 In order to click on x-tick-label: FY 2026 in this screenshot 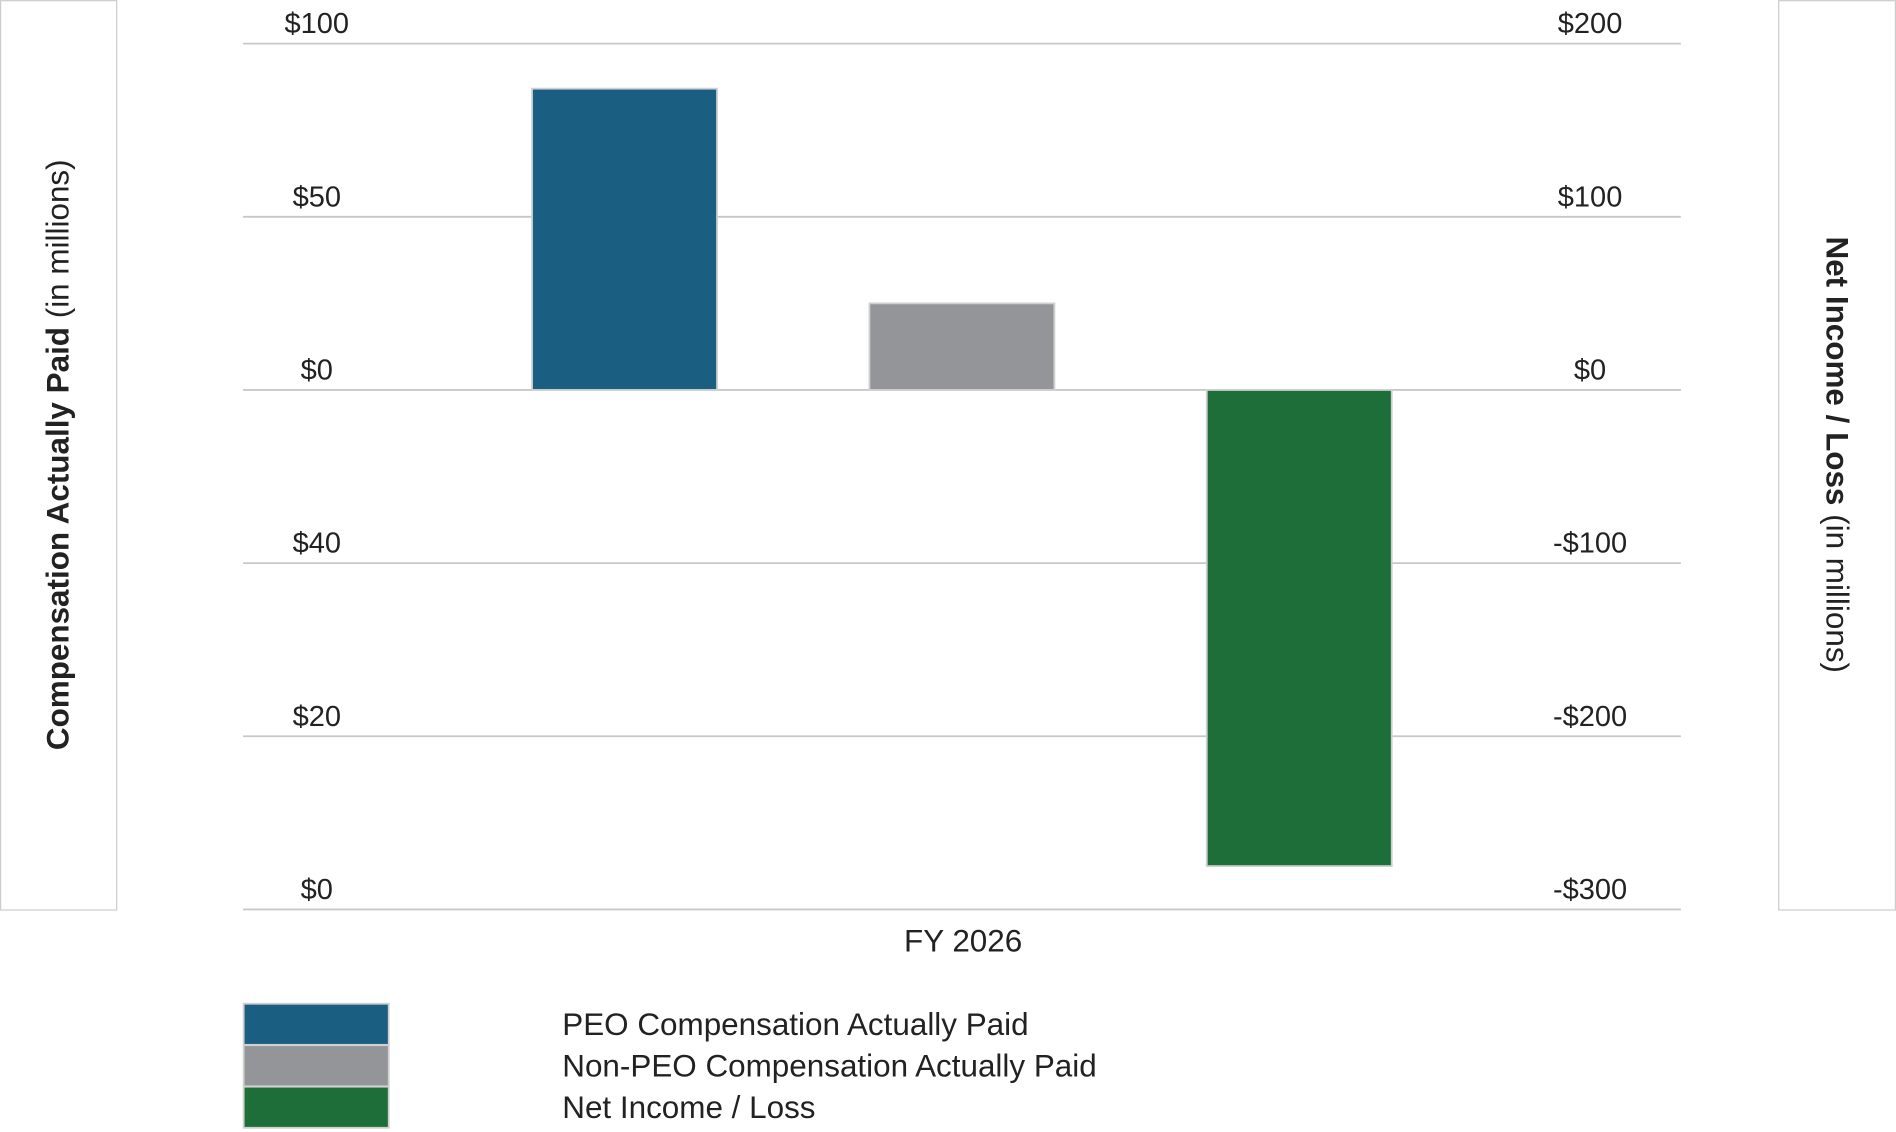, I will do `click(963, 941)`.